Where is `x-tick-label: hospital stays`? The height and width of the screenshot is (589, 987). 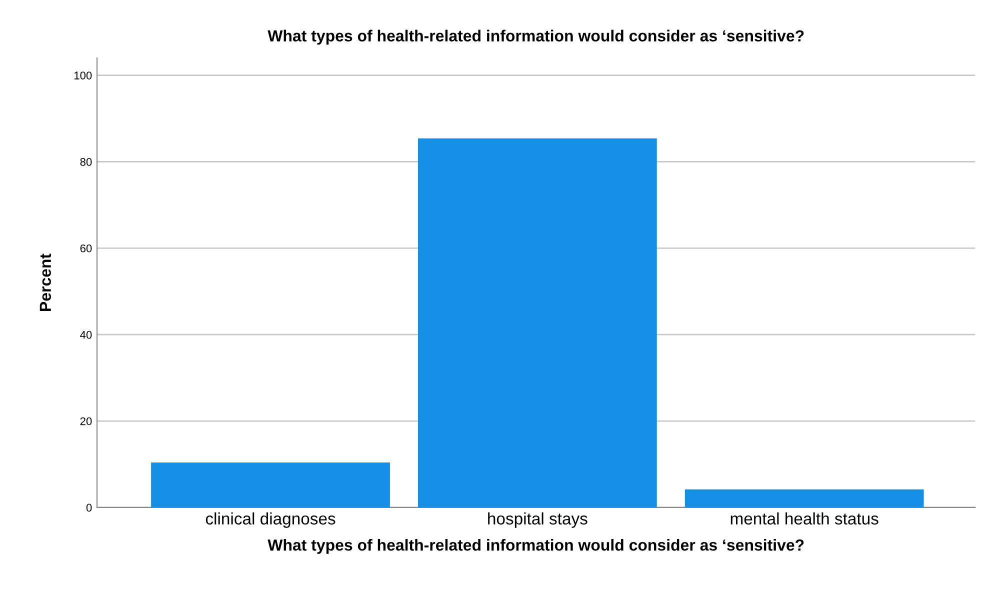
x-tick-label: hospital stays is located at coordinates (538, 520).